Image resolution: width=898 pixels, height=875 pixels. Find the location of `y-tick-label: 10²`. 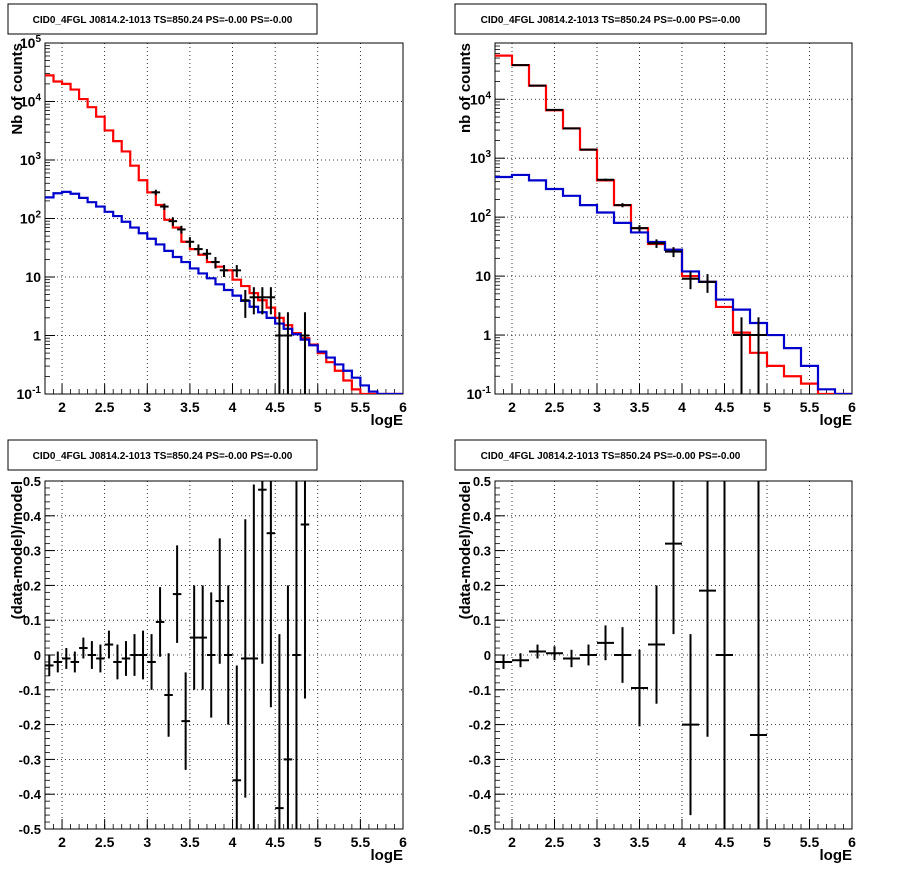

y-tick-label: 10² is located at coordinates (481, 216).